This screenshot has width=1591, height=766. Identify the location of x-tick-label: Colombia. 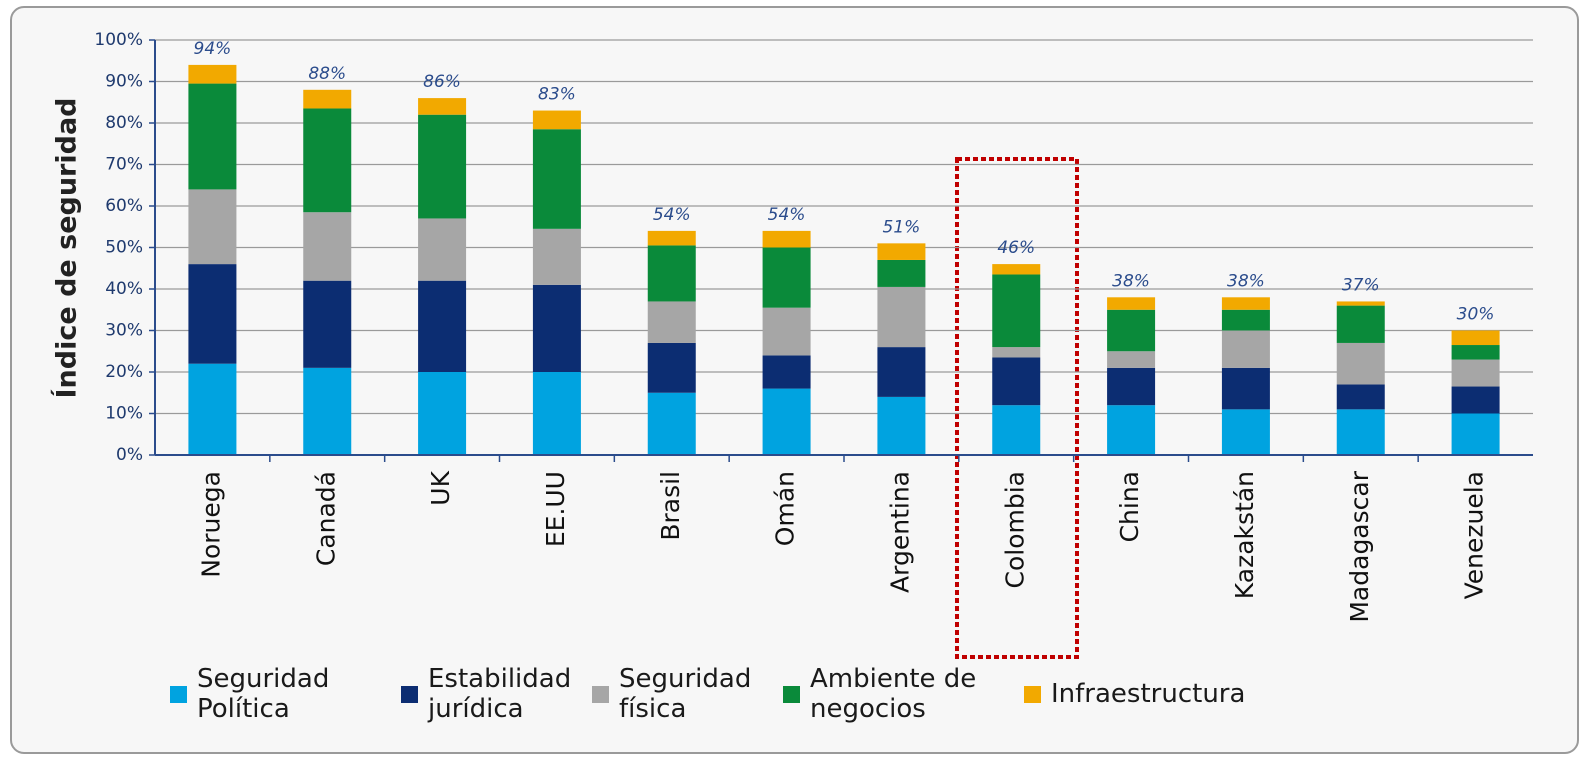
(1014, 529).